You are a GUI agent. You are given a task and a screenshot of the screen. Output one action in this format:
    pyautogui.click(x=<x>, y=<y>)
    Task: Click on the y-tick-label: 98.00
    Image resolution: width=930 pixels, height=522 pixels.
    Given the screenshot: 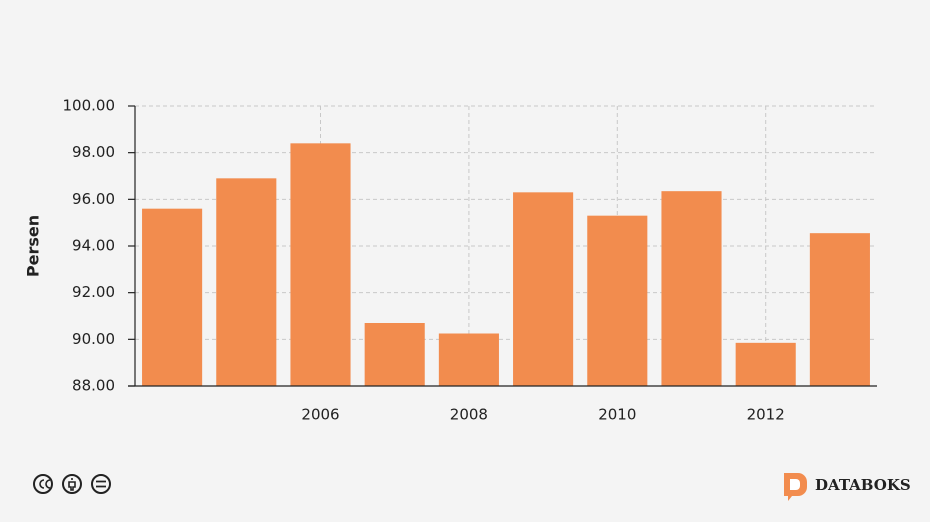 What is the action you would take?
    pyautogui.click(x=93, y=152)
    